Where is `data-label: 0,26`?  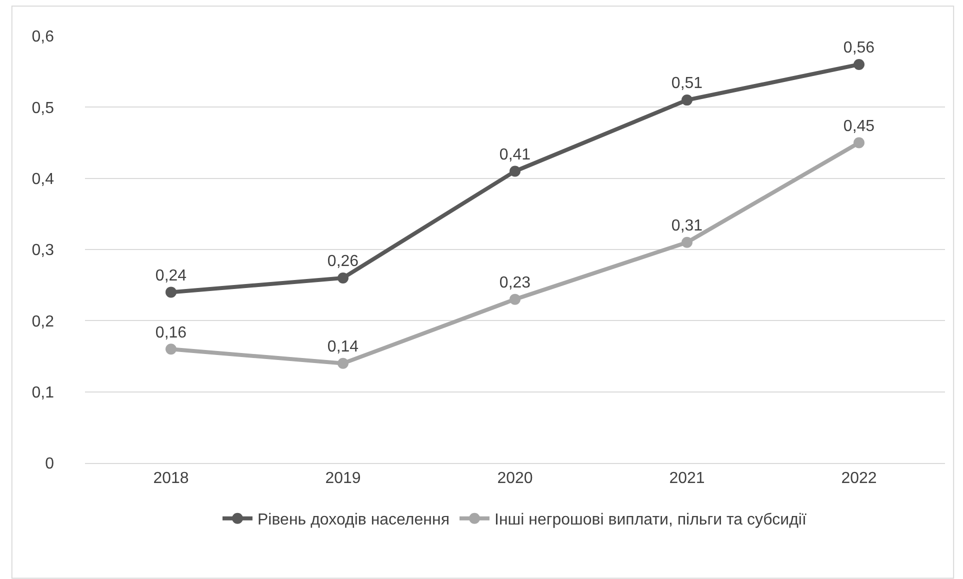
data-label: 0,26 is located at coordinates (343, 261).